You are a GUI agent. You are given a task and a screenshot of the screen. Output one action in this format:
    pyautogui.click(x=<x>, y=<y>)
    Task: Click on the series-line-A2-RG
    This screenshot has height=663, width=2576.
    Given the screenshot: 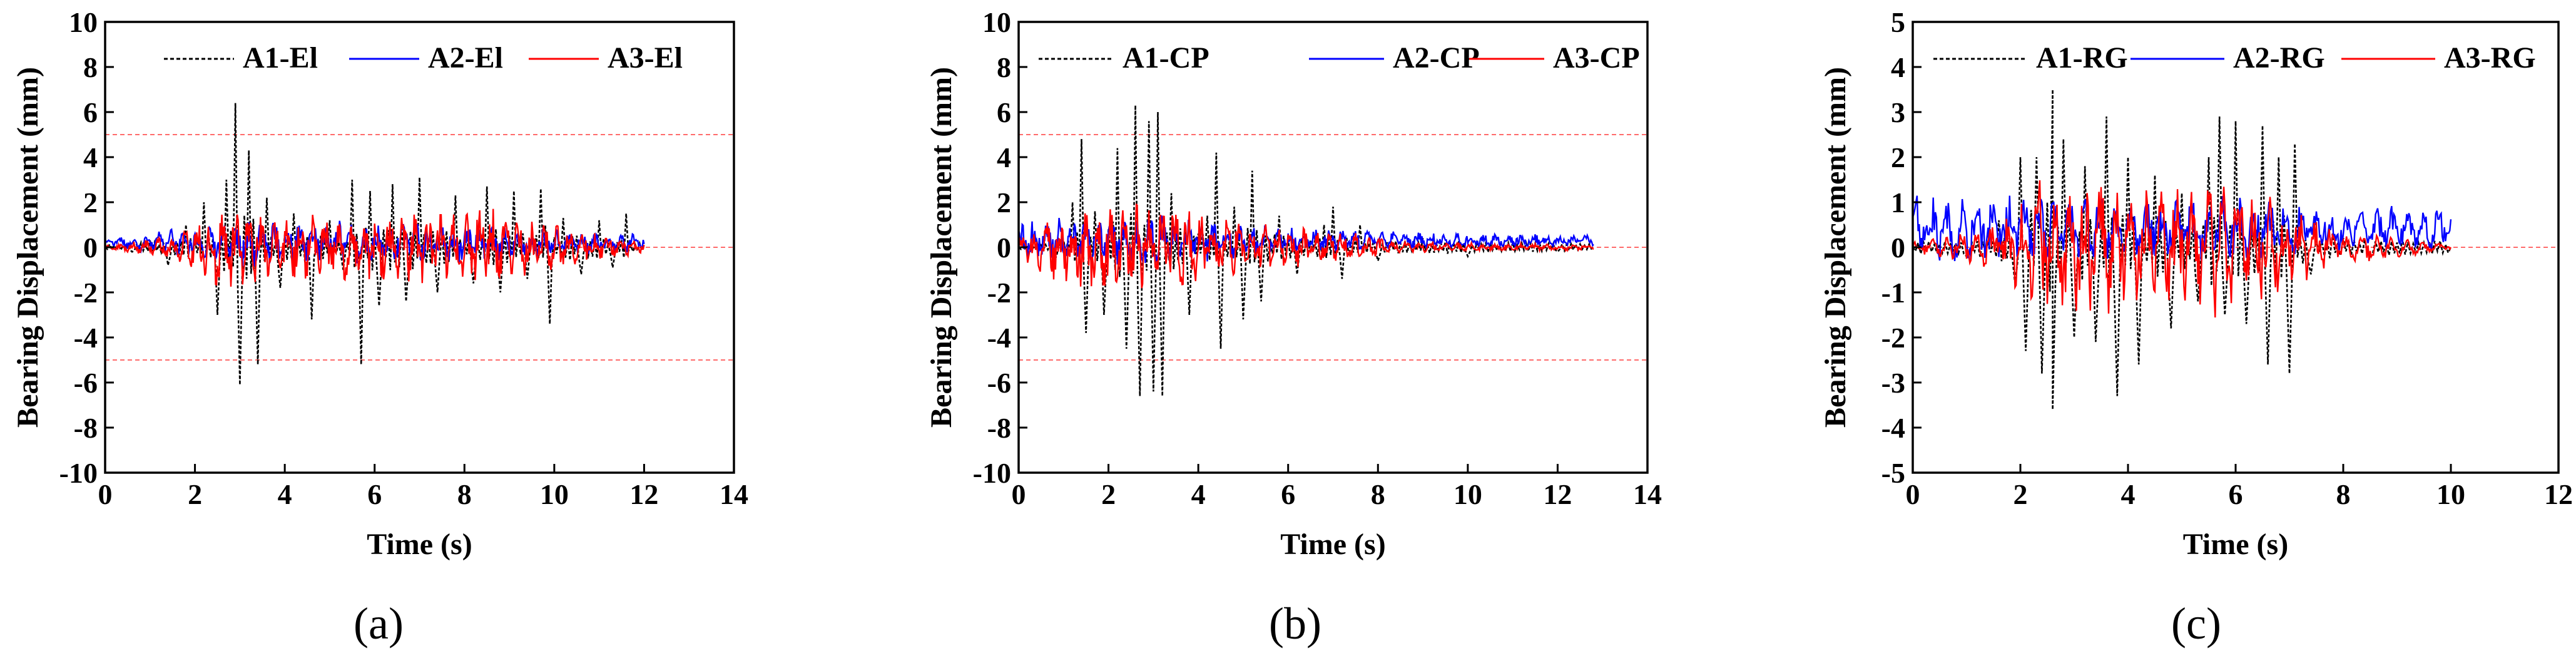 What is the action you would take?
    pyautogui.click(x=2182, y=228)
    